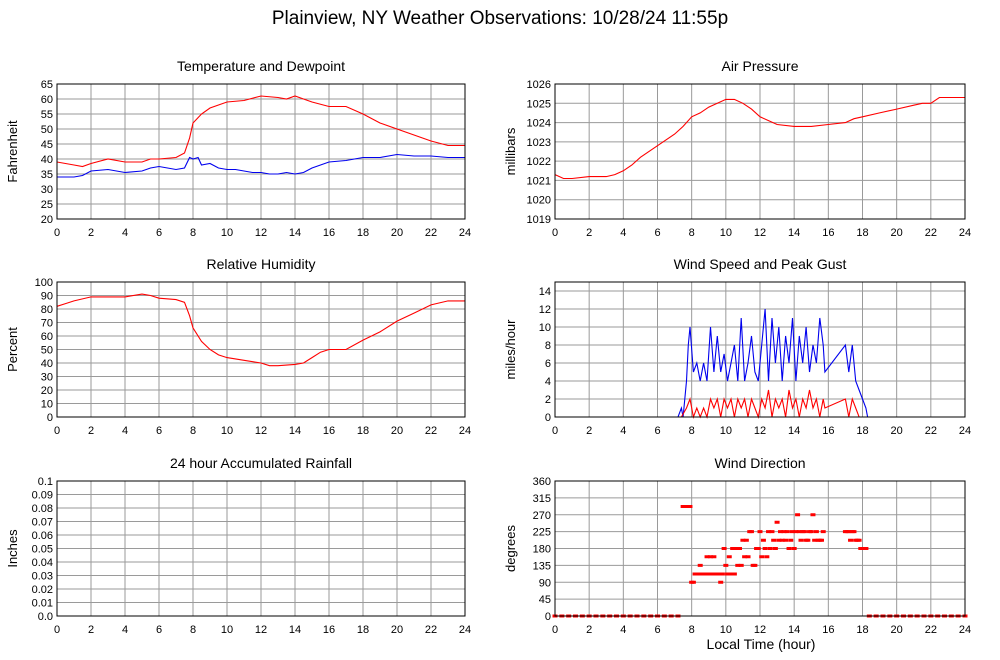 This screenshot has width=1000, height=660. I want to click on y-tick-label: 65, so click(47, 85).